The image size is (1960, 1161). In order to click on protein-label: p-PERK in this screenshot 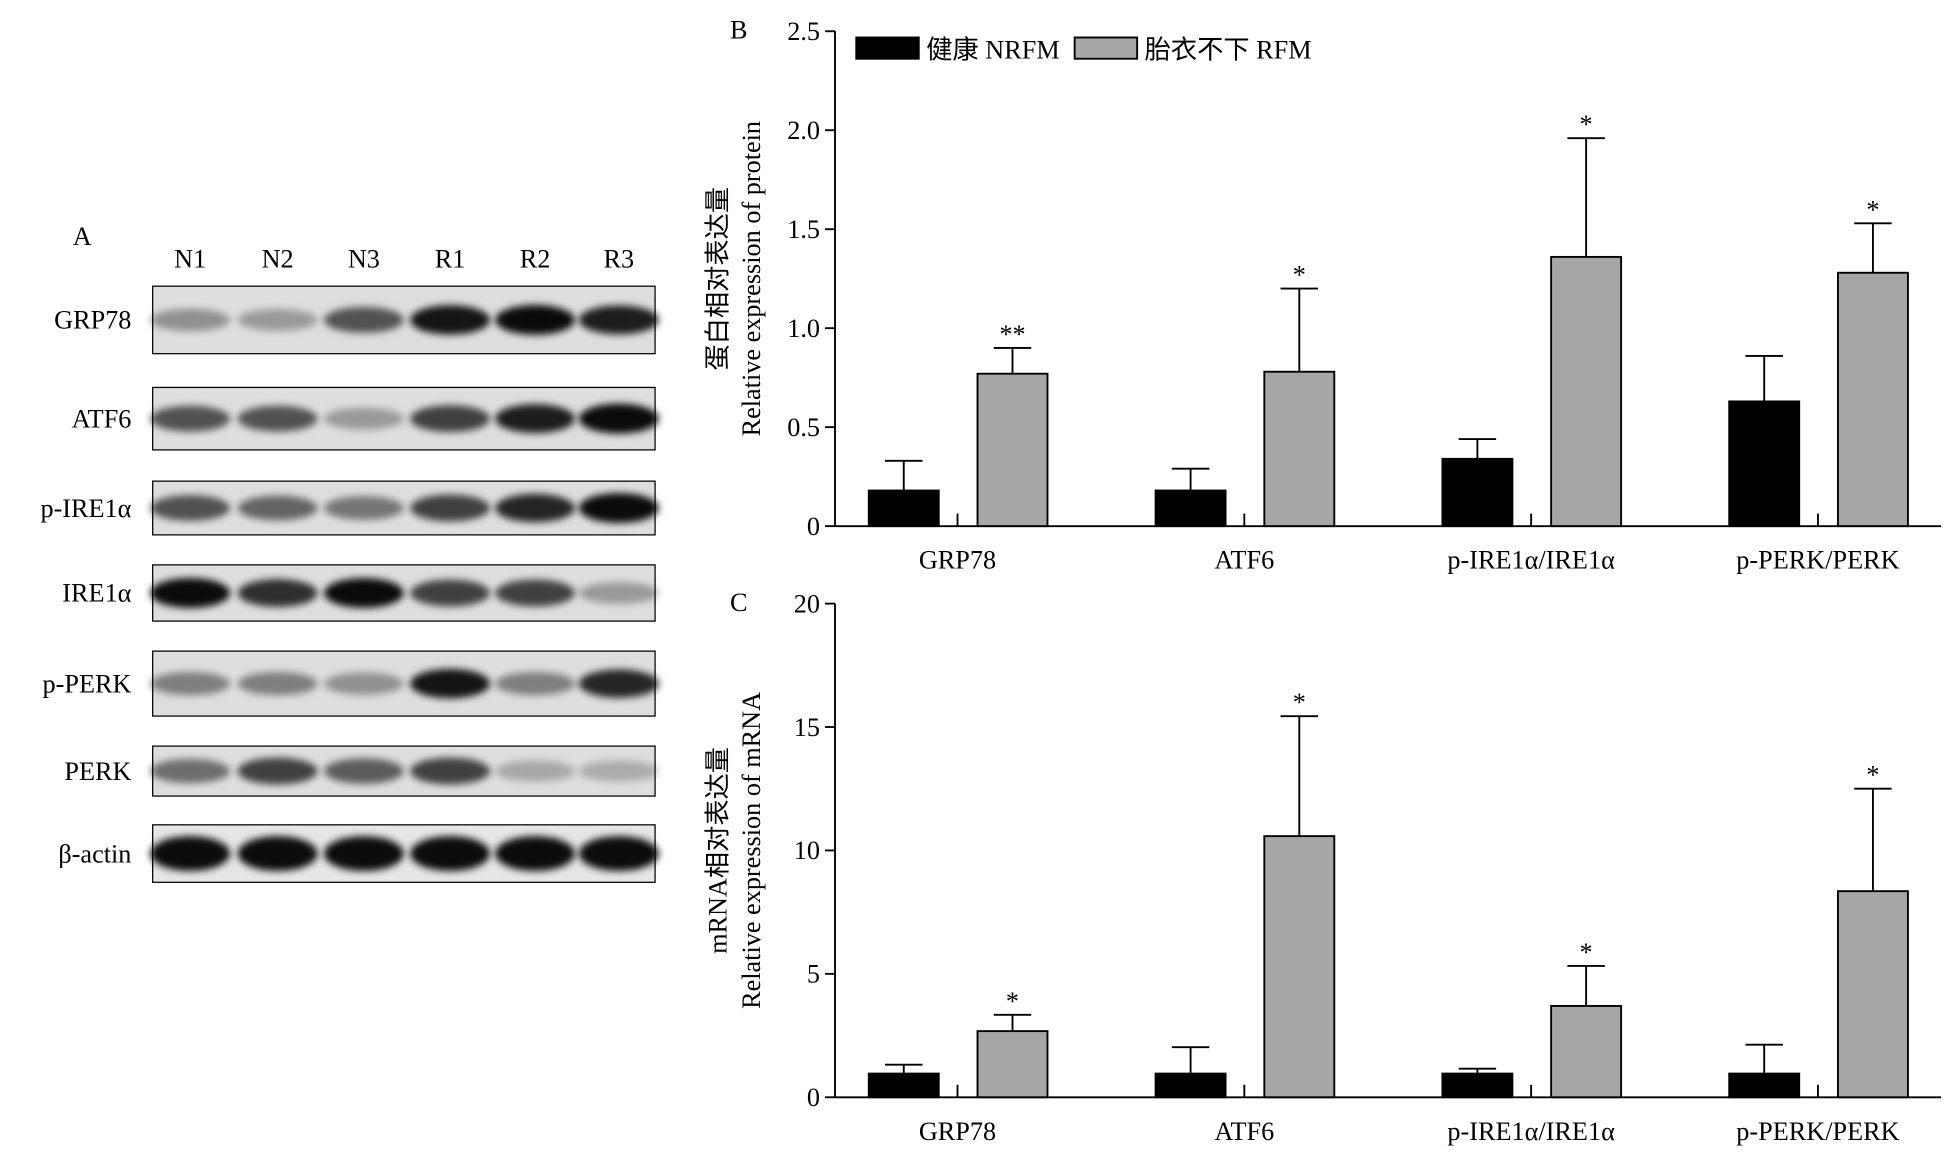, I will do `click(87, 683)`.